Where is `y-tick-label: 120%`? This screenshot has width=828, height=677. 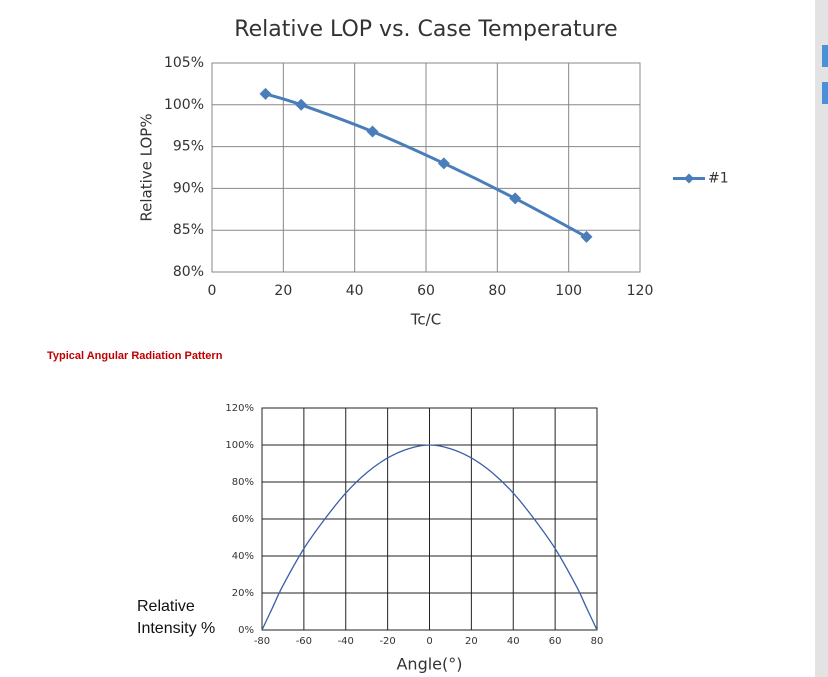 y-tick-label: 120% is located at coordinates (239, 408).